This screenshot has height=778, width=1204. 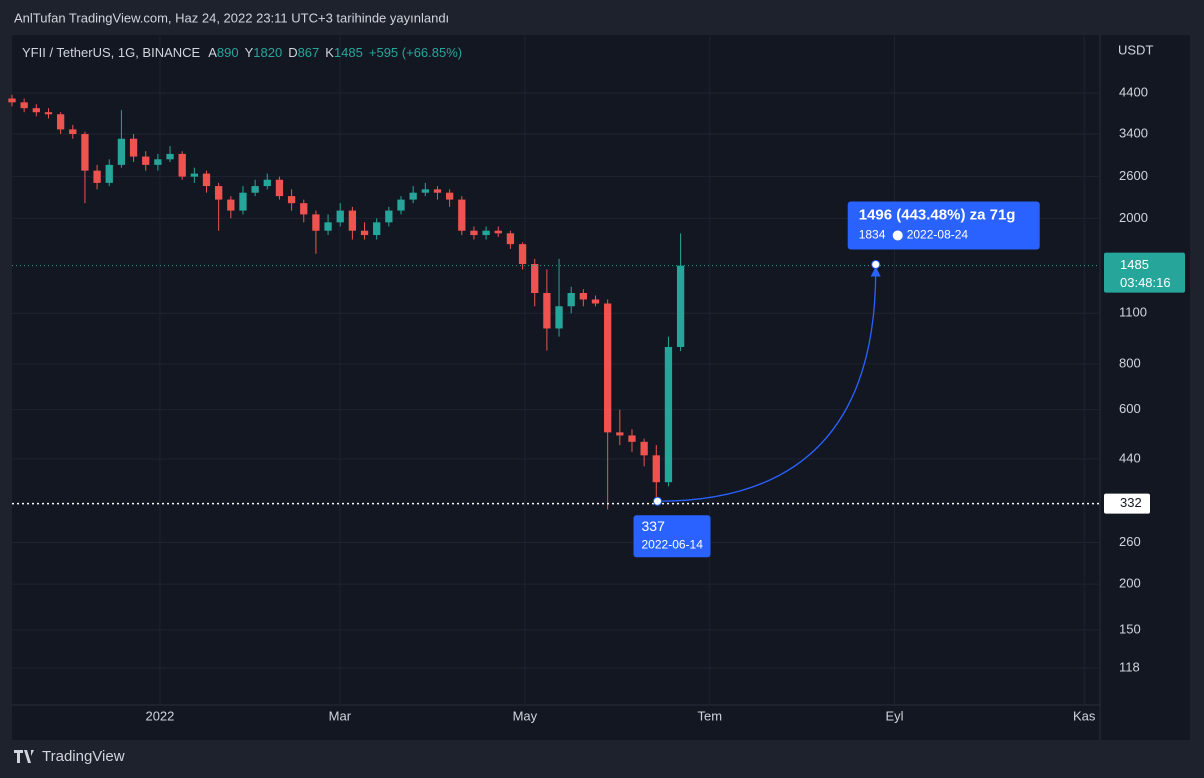 I want to click on y-tick-label: 3400, so click(x=1133, y=132).